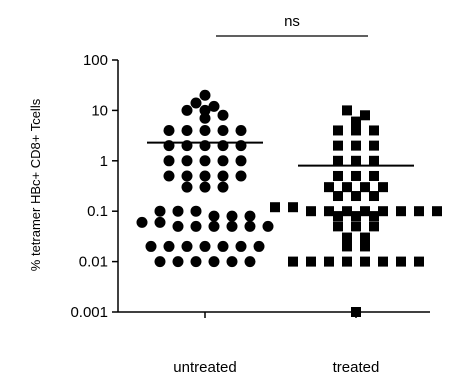 Image resolution: width=454 pixels, height=382 pixels. I want to click on y-tick-label: 100, so click(95, 60).